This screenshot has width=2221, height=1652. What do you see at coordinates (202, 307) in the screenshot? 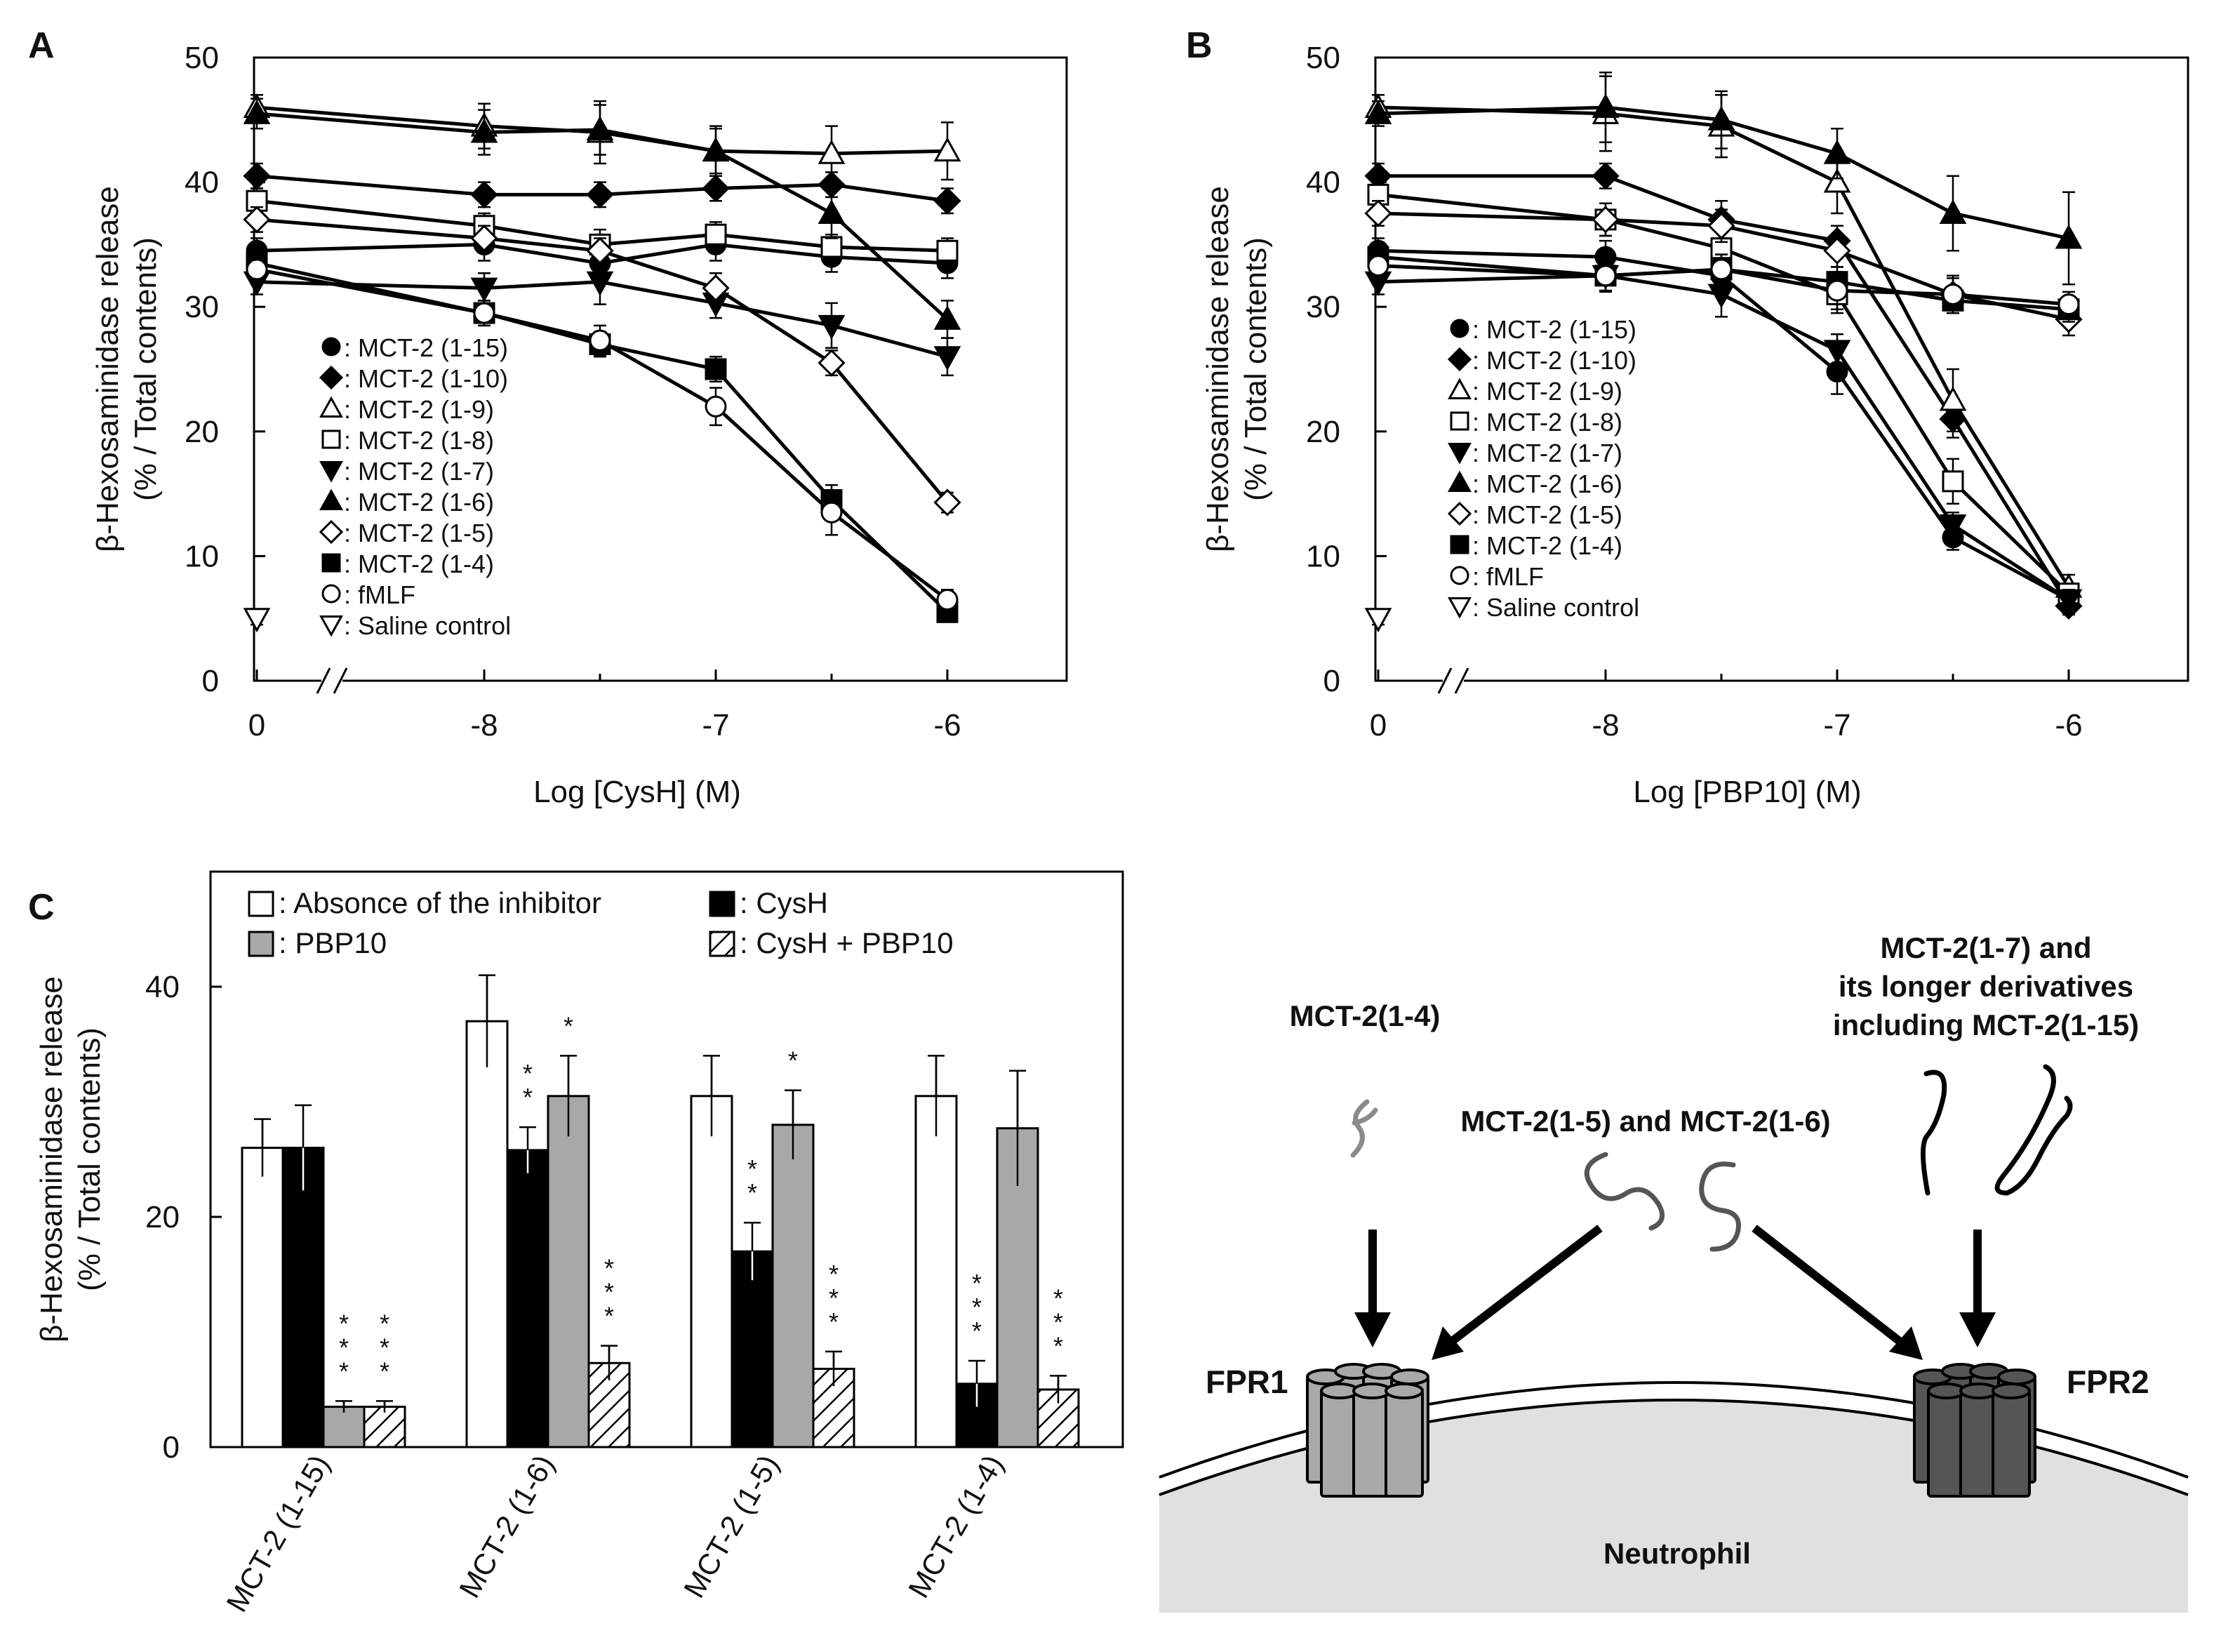
I see `y-tick-label: 30` at bounding box center [202, 307].